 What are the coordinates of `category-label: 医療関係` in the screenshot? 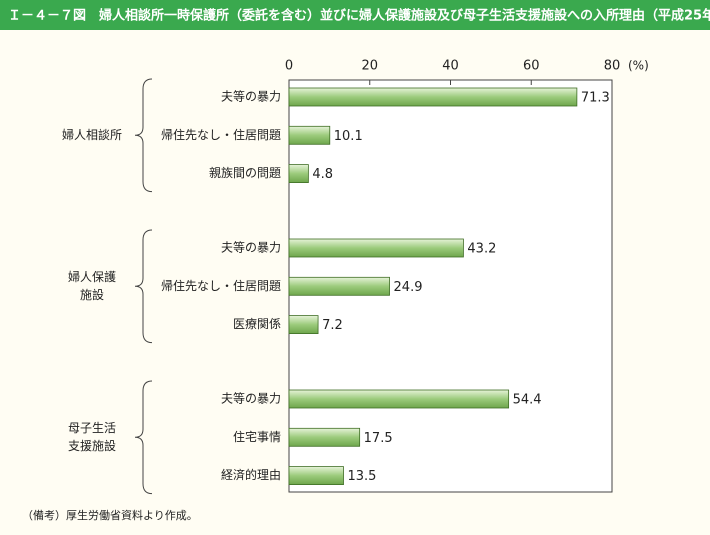 It's located at (257, 324).